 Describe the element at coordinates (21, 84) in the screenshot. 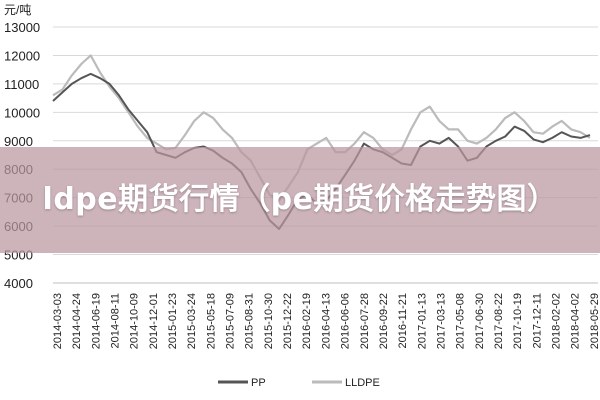

I see `y-tick-label: 11000` at that location.